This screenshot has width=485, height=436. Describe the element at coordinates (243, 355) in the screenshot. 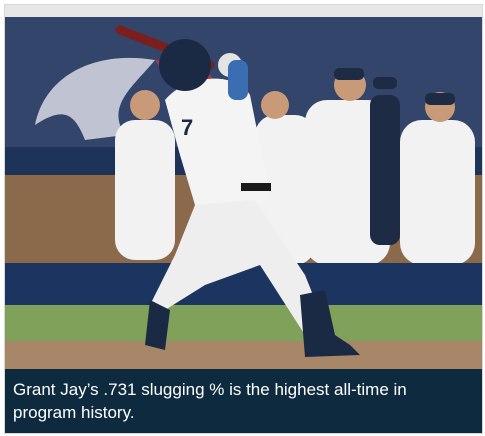

I see `dirt` at that location.